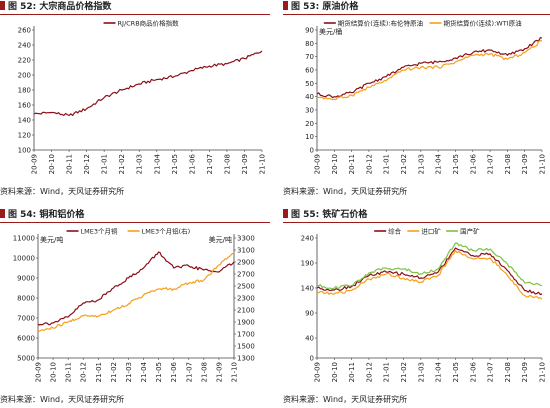  I want to click on y-tick-label: 10000, so click(24, 259).